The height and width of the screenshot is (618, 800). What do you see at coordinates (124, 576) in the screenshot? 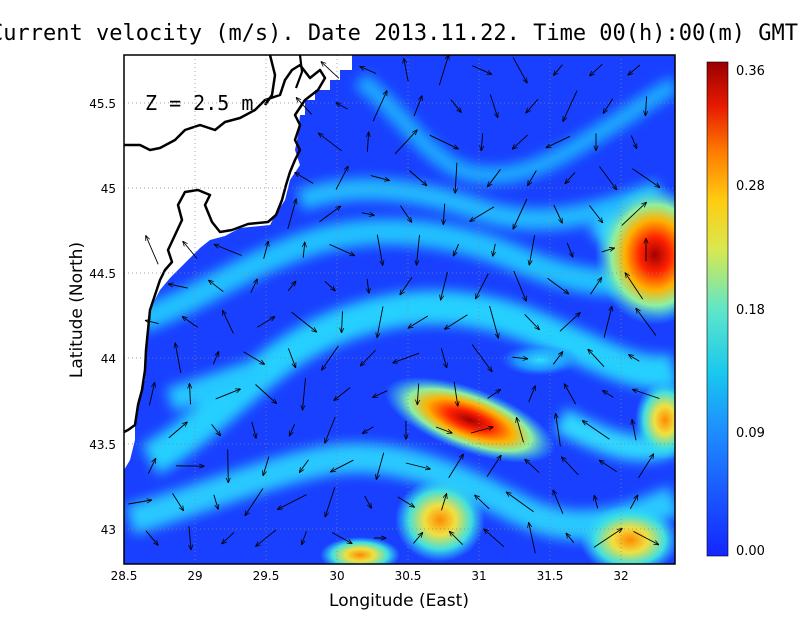
I see `x-tick-label: 28.5` at bounding box center [124, 576].